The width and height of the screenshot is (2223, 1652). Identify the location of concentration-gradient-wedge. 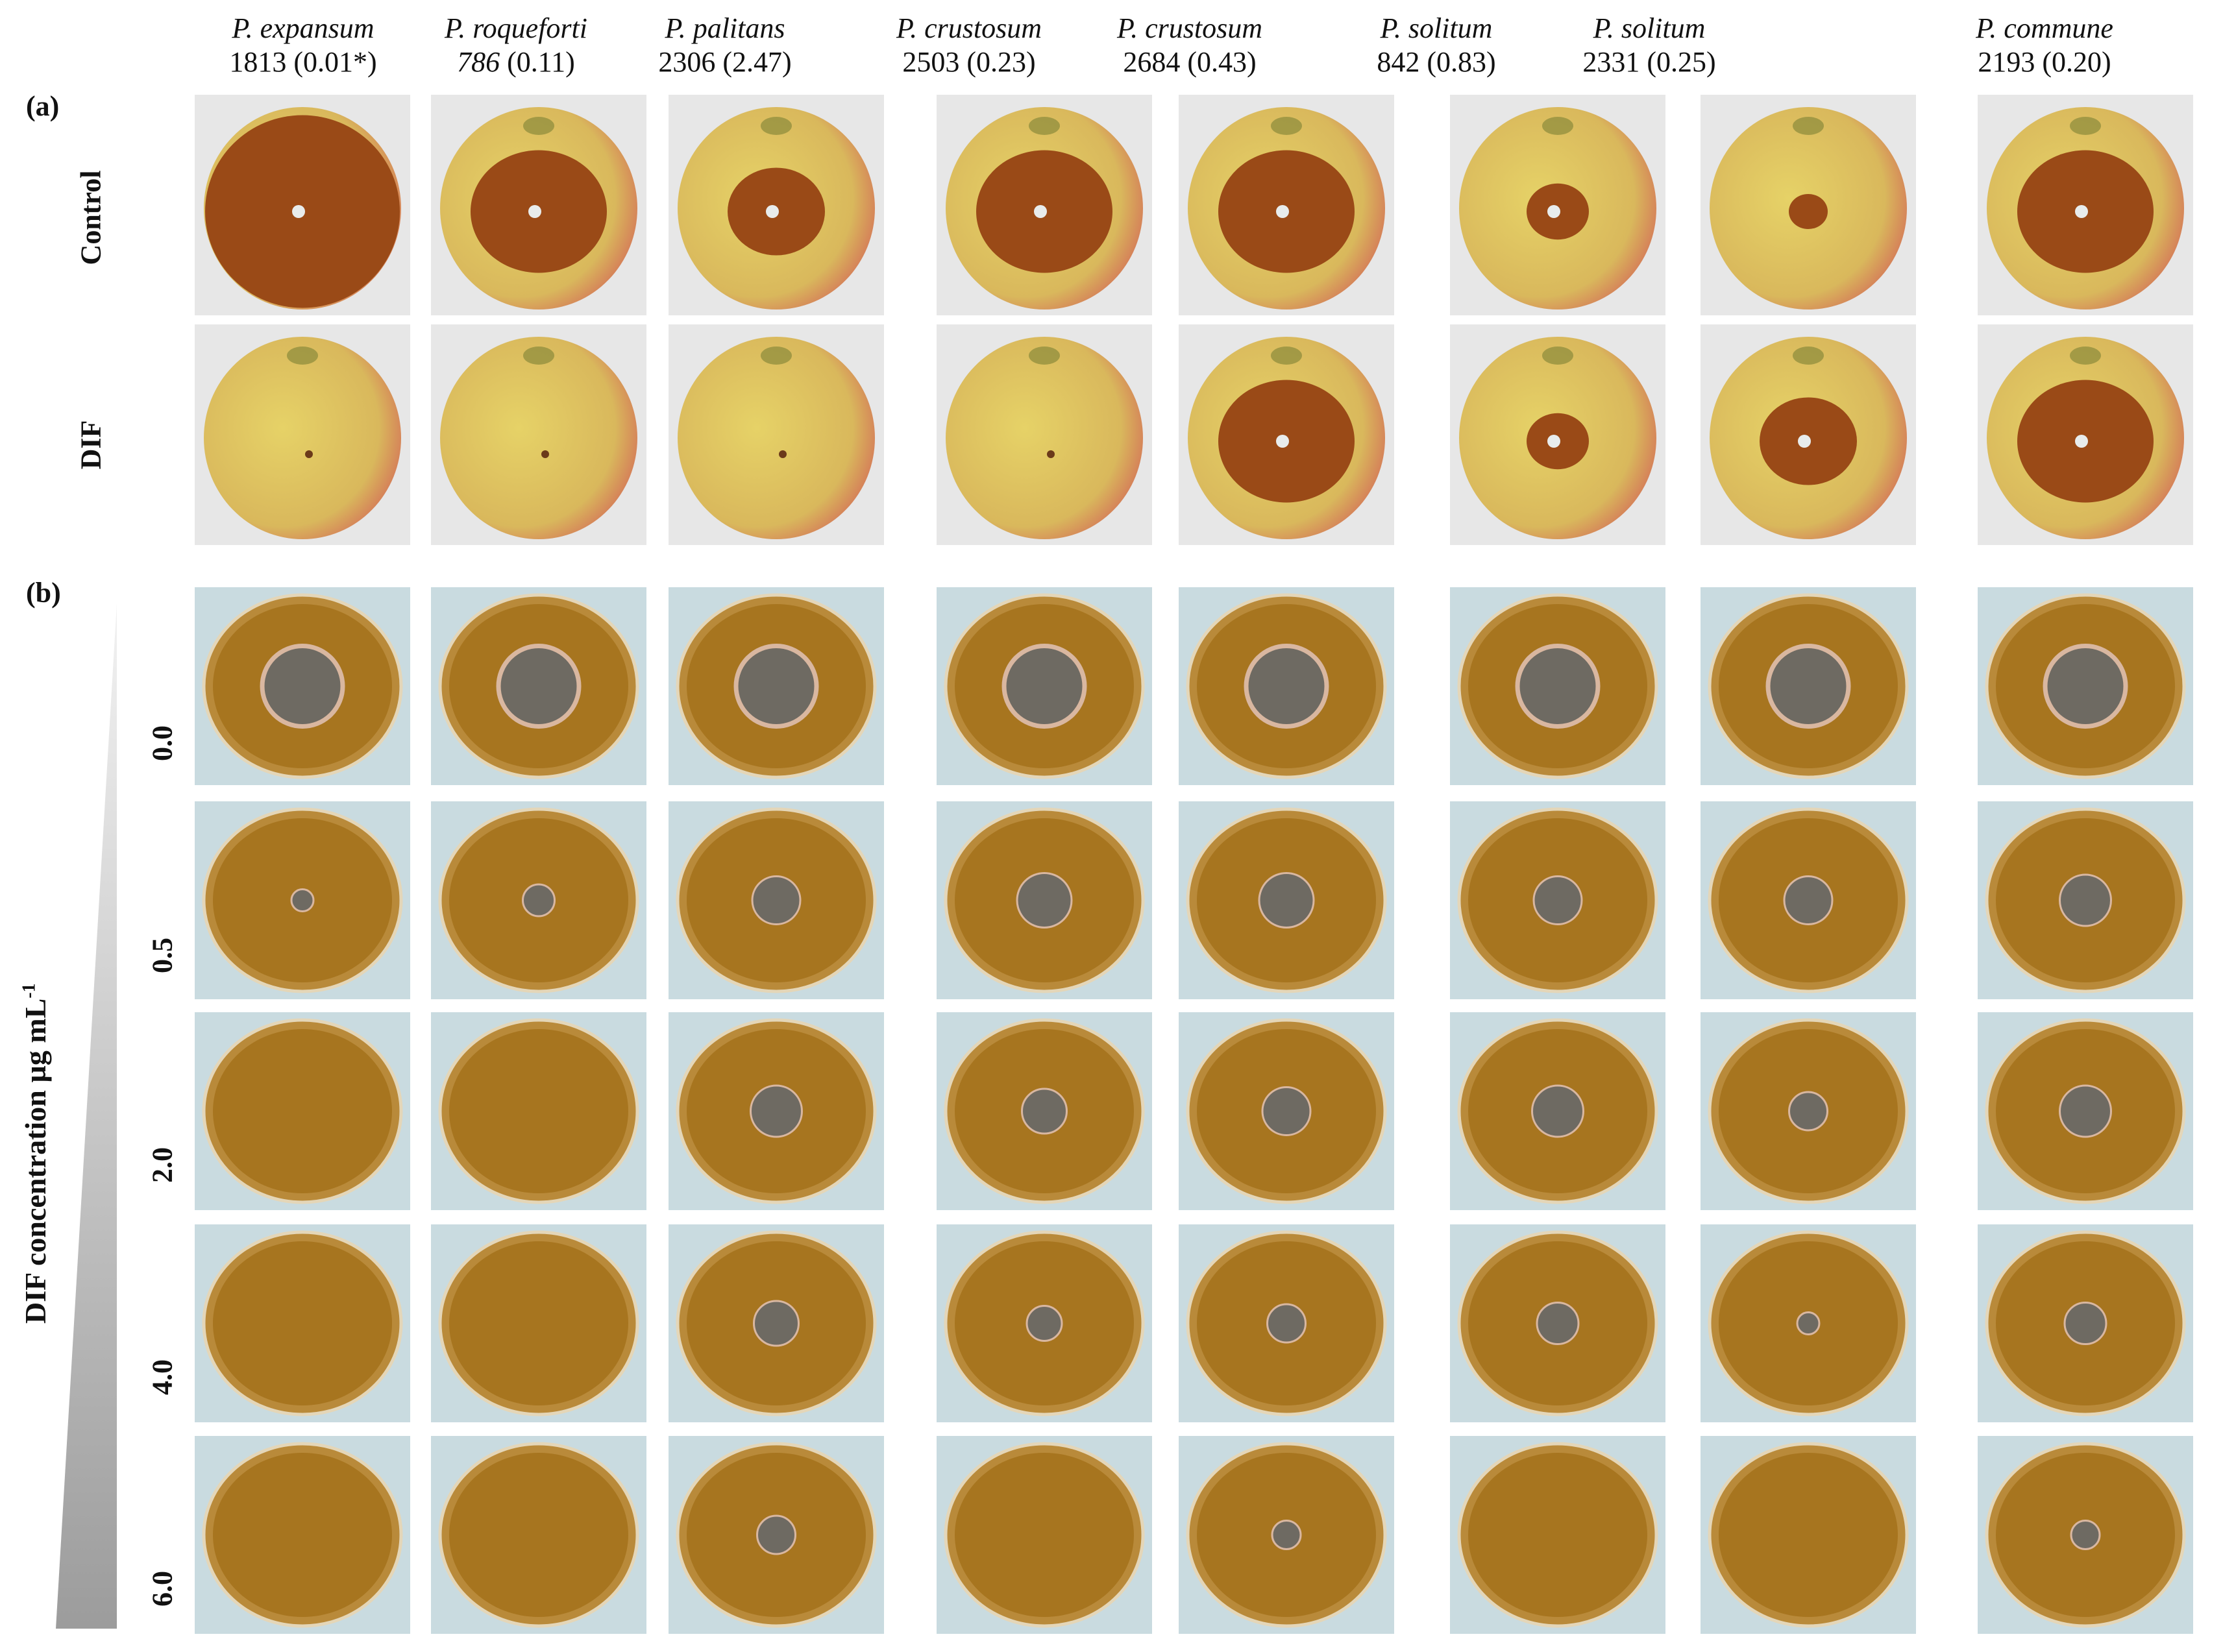
(86, 1116).